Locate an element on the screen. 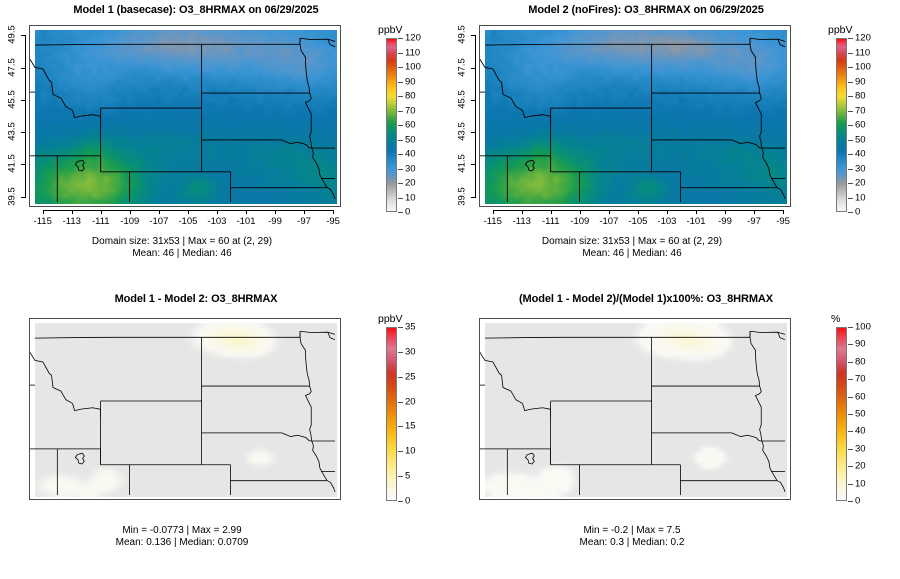 The image size is (900, 579). colorbar-tick-label: 30 is located at coordinates (860, 449).